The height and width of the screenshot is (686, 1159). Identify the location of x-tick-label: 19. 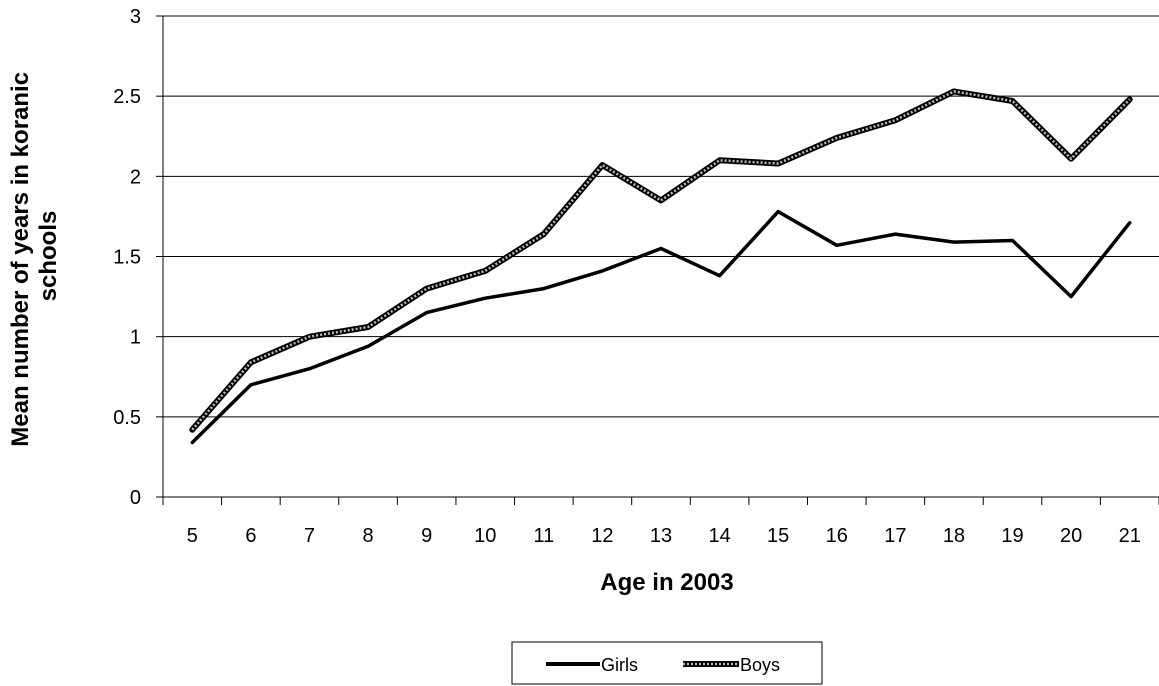
(1012, 536).